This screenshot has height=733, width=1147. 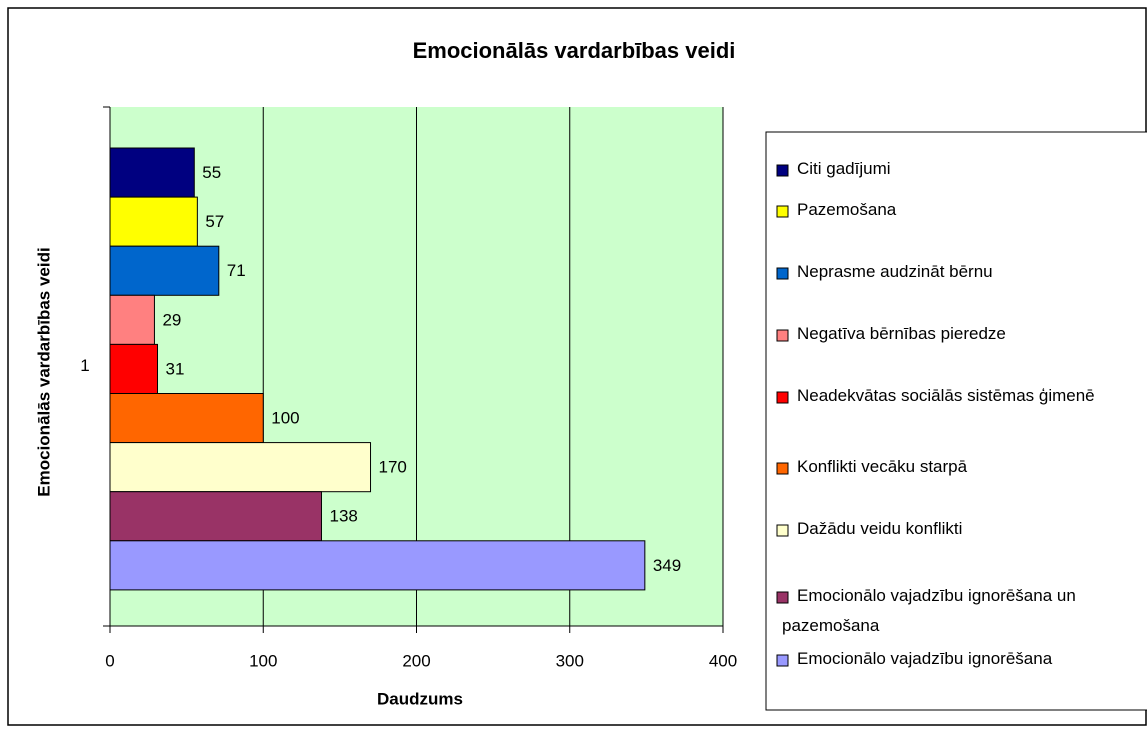 What do you see at coordinates (211, 172) in the screenshot?
I see `data-label: 55` at bounding box center [211, 172].